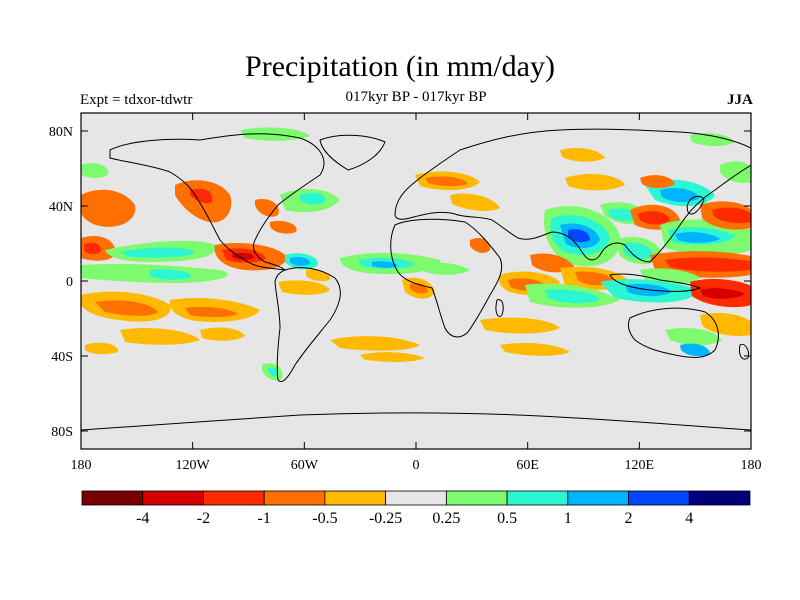 This screenshot has width=800, height=600. Describe the element at coordinates (744, 351) in the screenshot. I see `new-zealand-outline` at that location.